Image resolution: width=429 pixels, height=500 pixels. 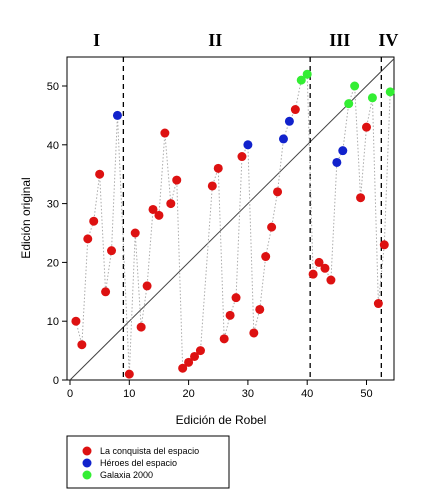 I want to click on x-tick-label: 0, so click(x=70, y=394).